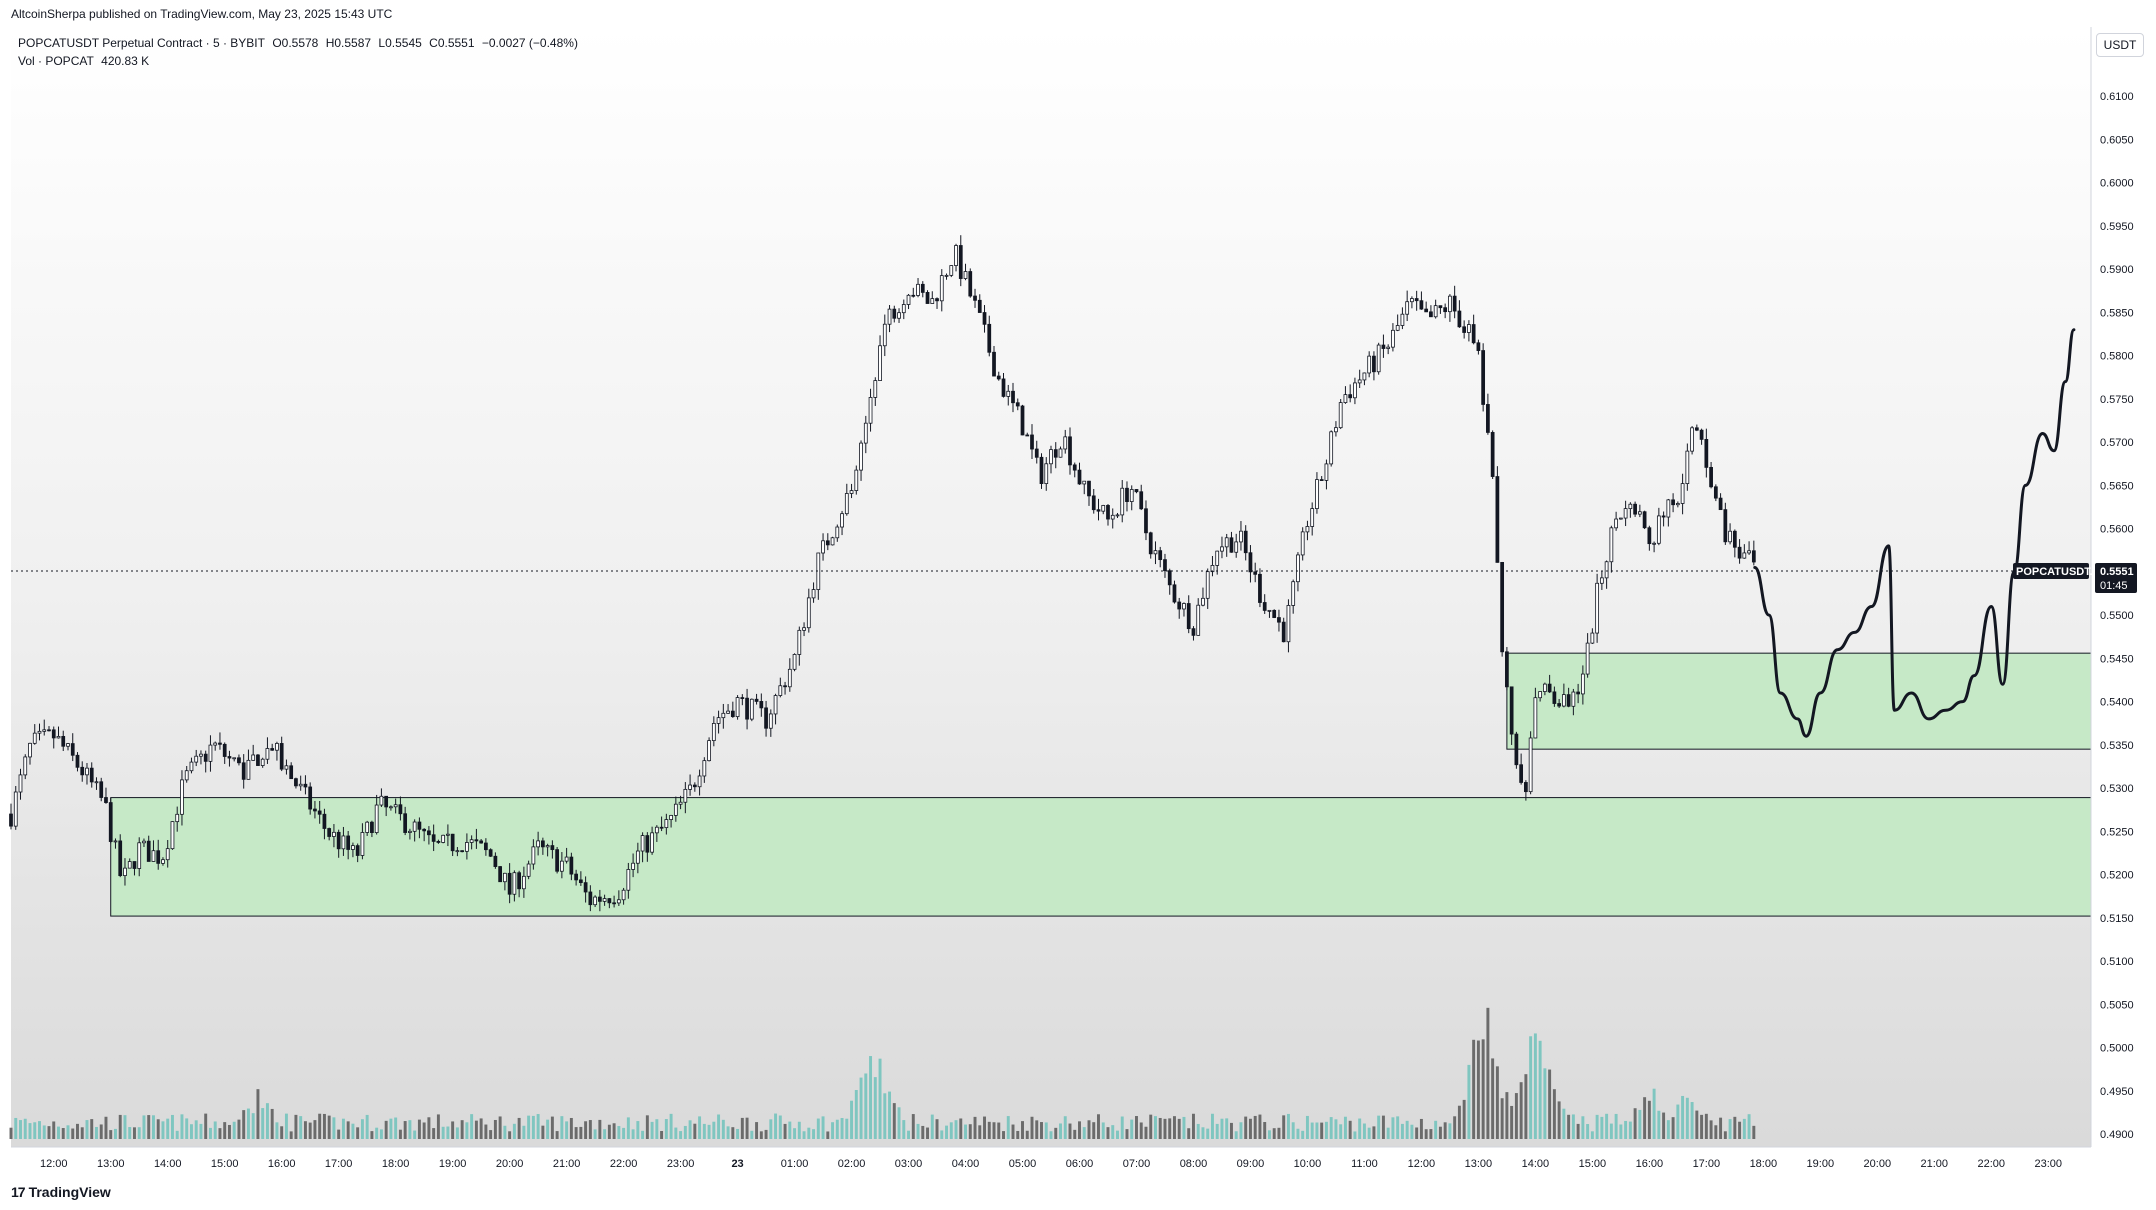 The width and height of the screenshot is (2156, 1210). What do you see at coordinates (61, 1192) in the screenshot?
I see `tradingview-logo: 17 TradingView` at bounding box center [61, 1192].